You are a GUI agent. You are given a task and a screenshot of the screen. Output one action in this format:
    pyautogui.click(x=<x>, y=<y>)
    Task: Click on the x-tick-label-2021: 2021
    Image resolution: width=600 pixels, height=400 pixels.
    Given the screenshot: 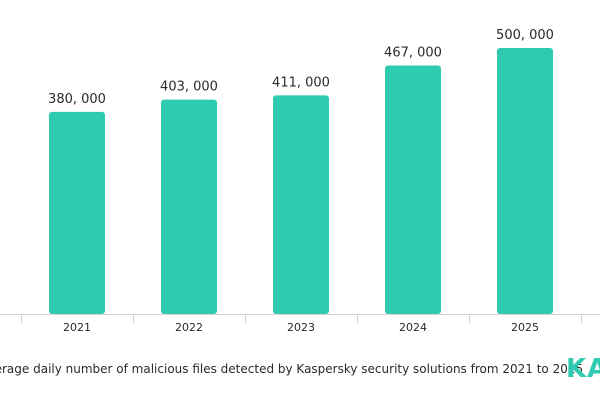 What is the action you would take?
    pyautogui.click(x=77, y=327)
    